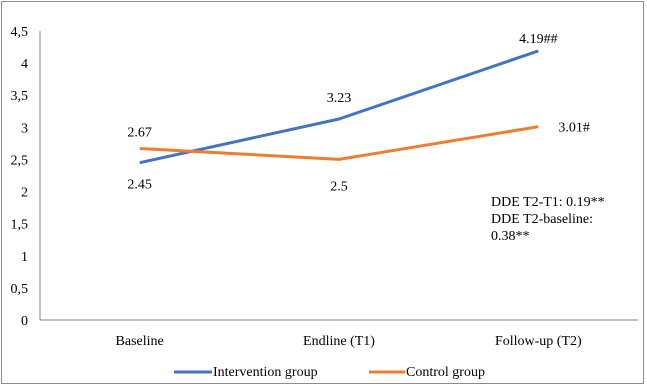  I want to click on y-tick-label: 2, so click(24, 193).